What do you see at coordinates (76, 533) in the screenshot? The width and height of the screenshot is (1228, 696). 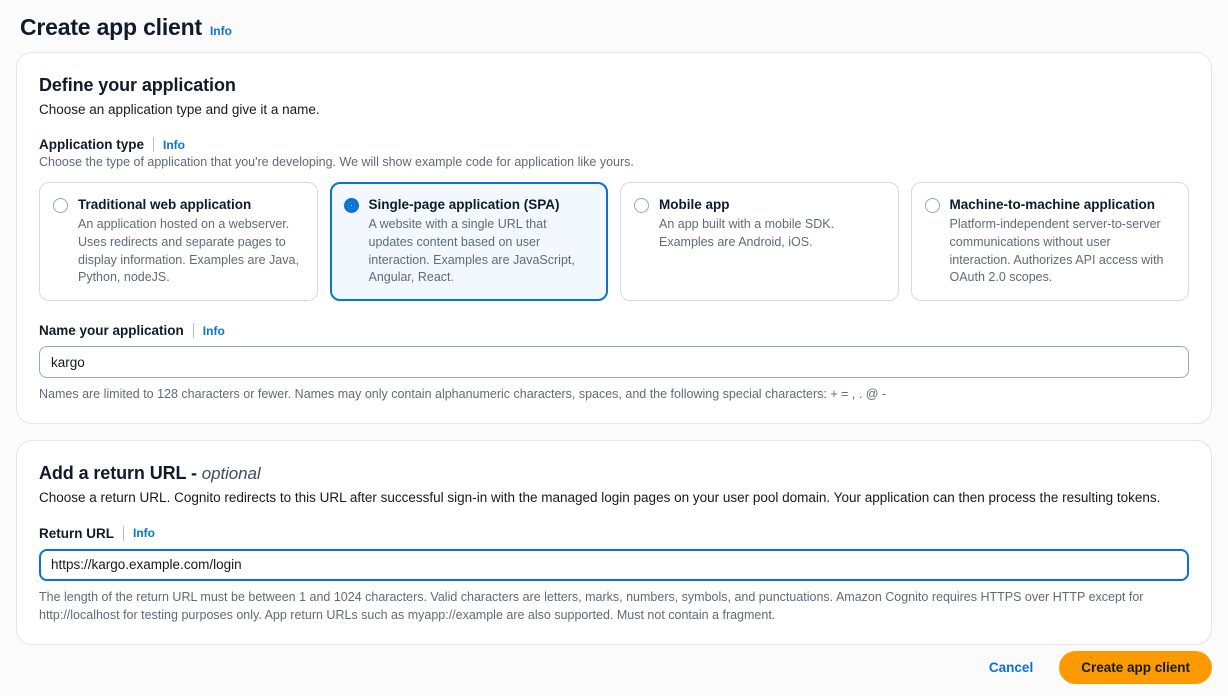 I see `return-url-label: Return URL` at bounding box center [76, 533].